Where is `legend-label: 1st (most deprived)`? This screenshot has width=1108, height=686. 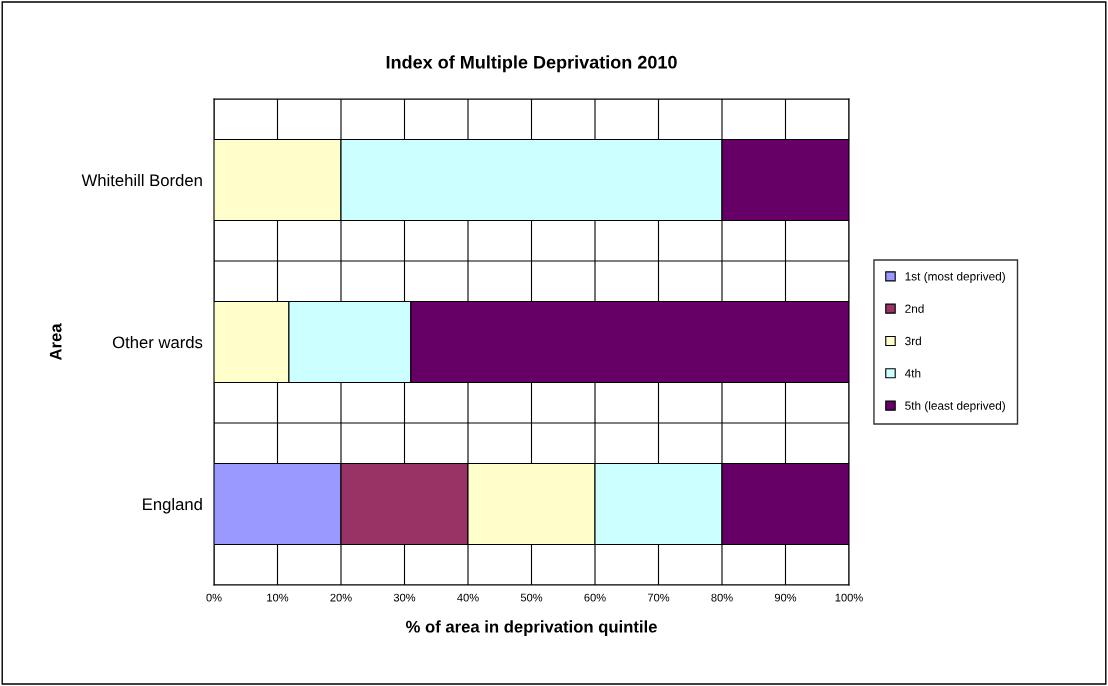 legend-label: 1st (most deprived) is located at coordinates (955, 277).